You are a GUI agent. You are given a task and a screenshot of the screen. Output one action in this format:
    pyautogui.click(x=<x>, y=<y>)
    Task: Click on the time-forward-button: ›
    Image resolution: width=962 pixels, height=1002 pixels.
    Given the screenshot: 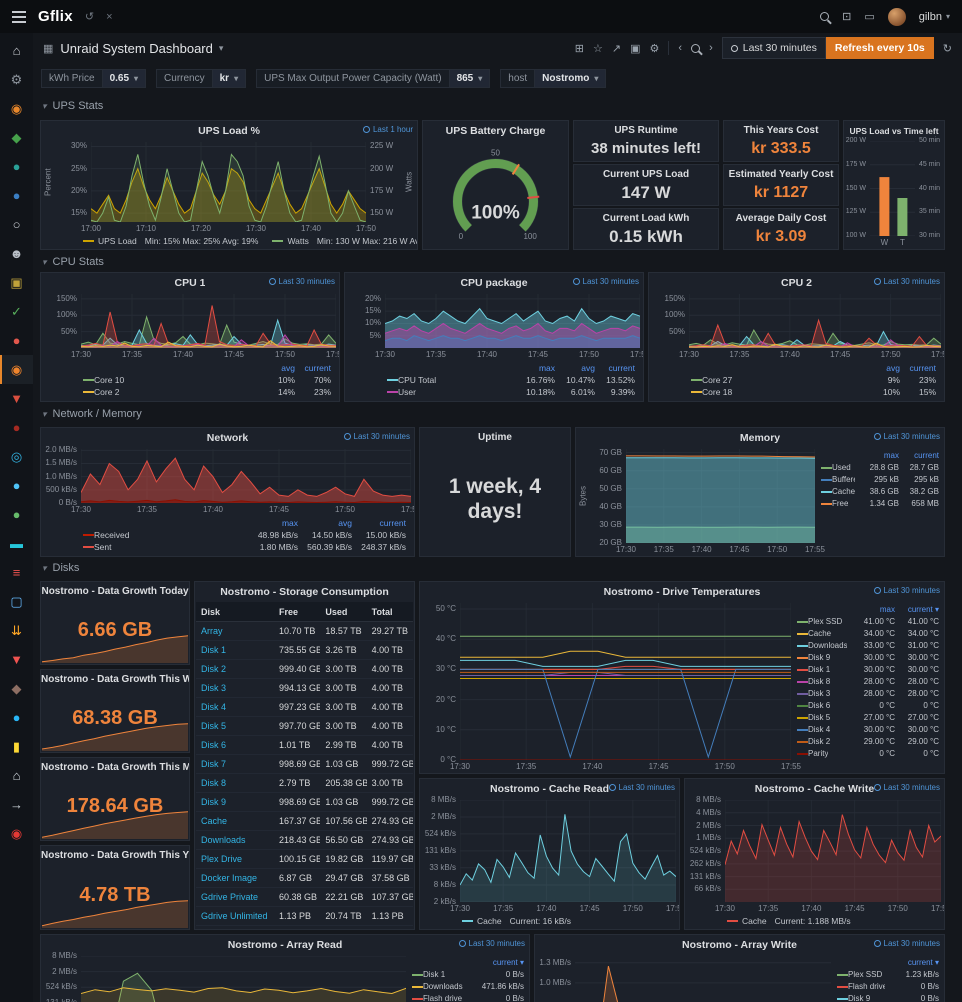 What is the action you would take?
    pyautogui.click(x=711, y=48)
    